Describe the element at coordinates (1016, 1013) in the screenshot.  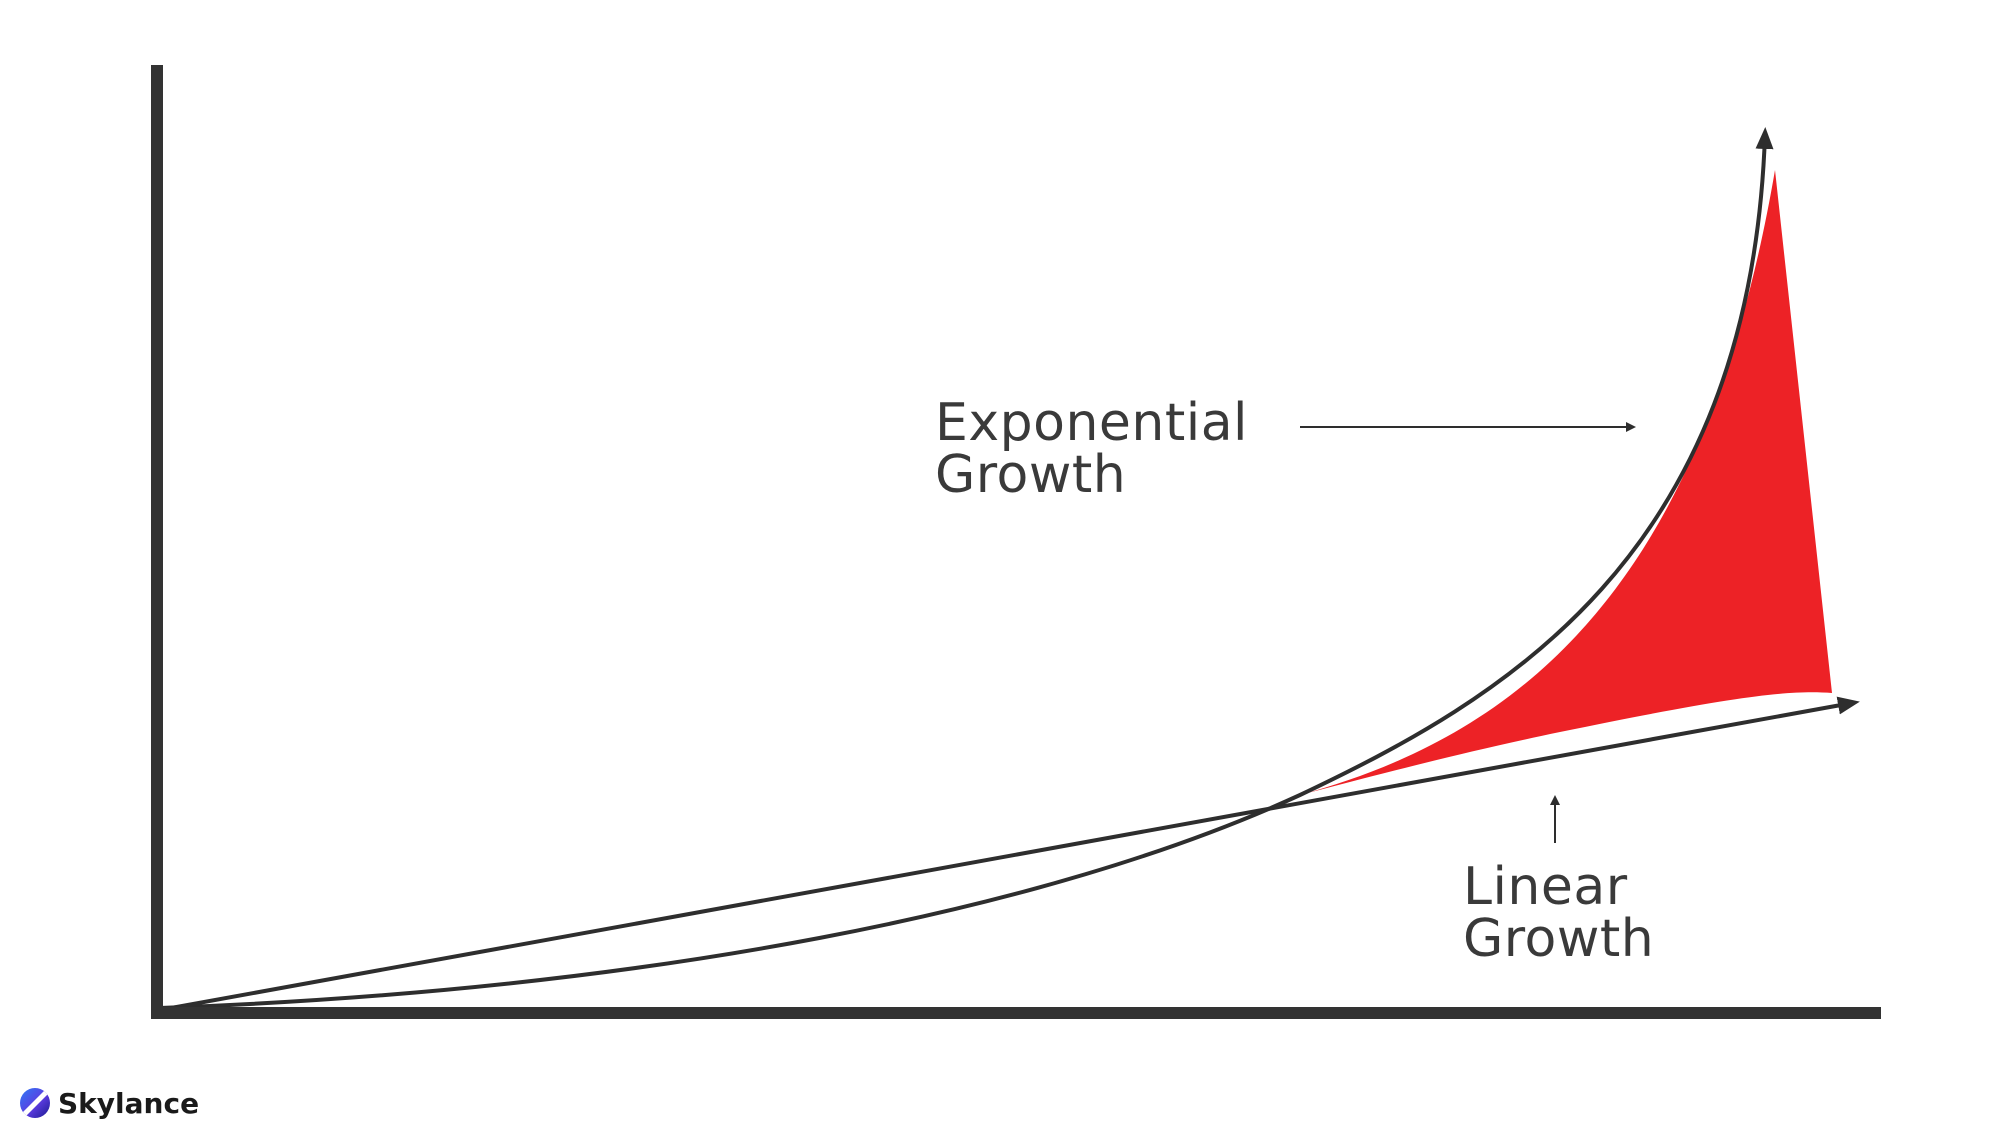
I see `x-axis` at that location.